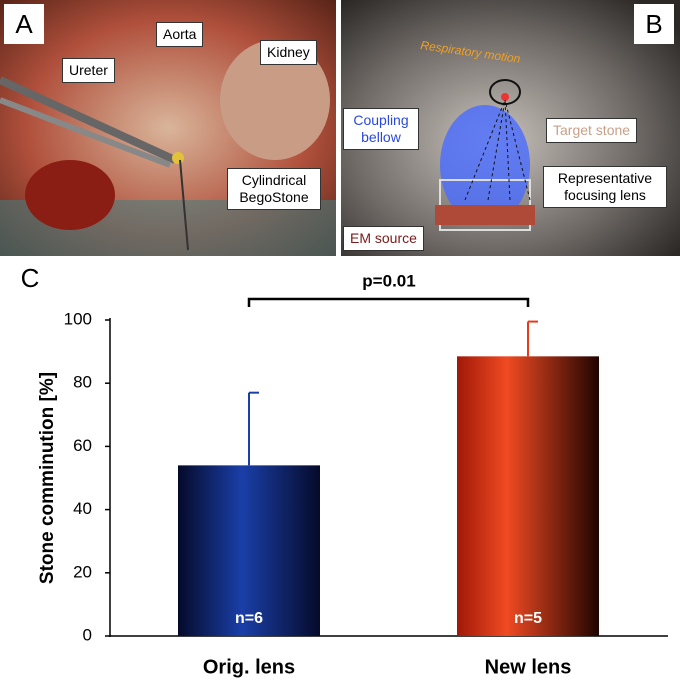 The height and width of the screenshot is (683, 680). I want to click on photo-label: Ureter, so click(88, 70).